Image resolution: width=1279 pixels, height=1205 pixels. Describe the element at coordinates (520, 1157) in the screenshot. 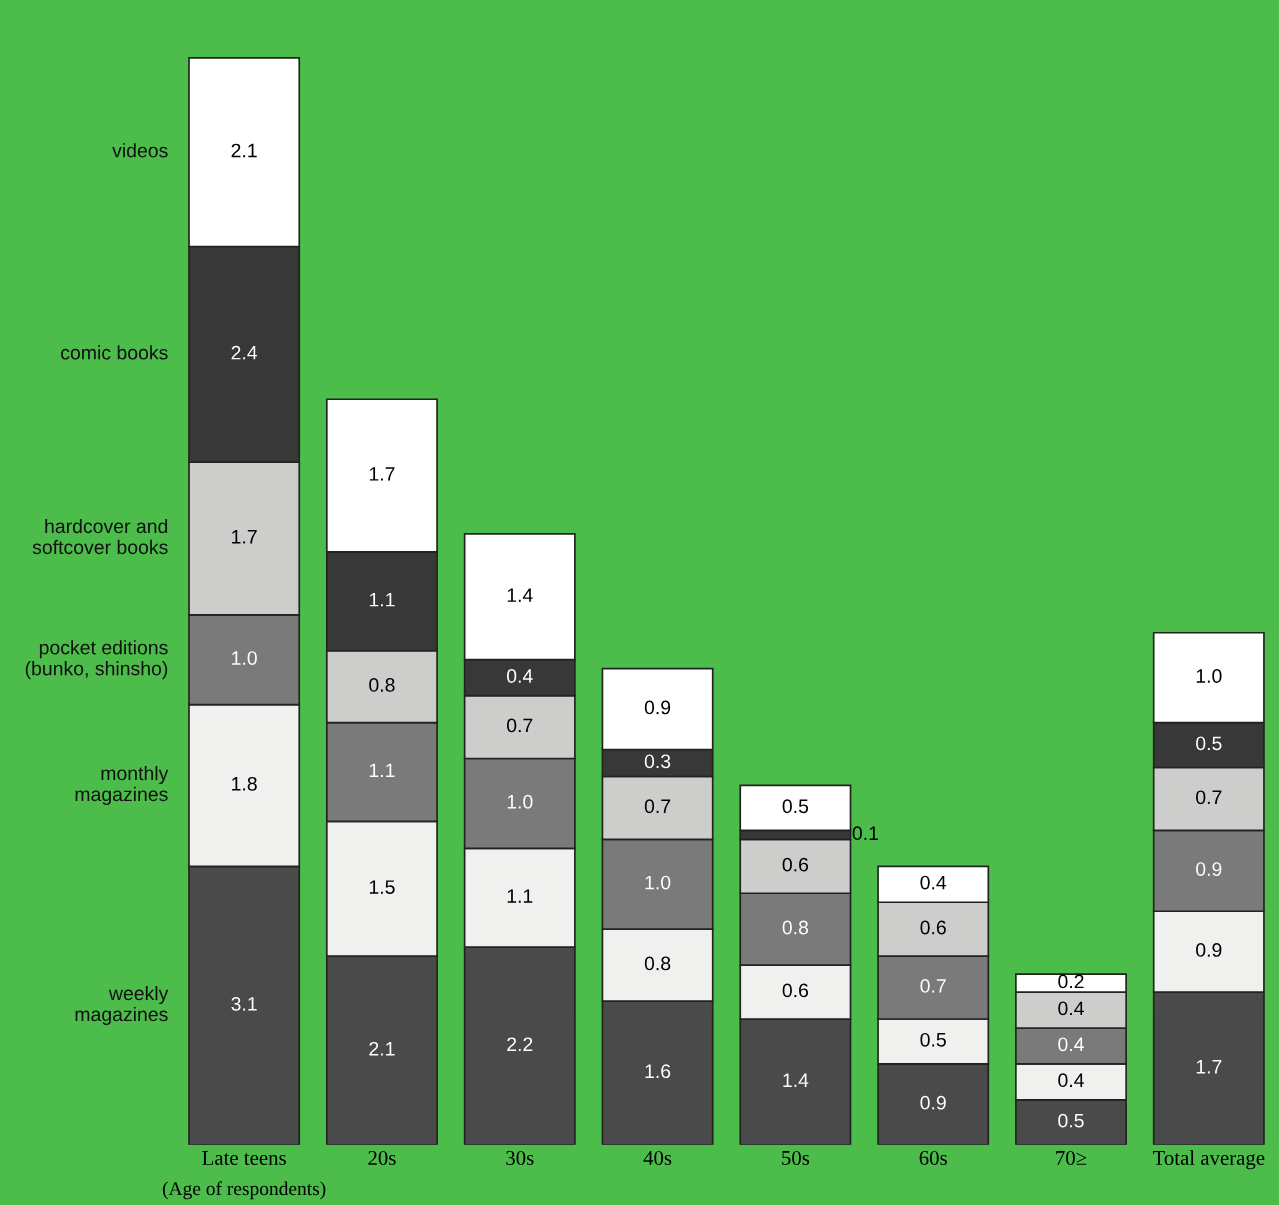

I see `x-tick-label: 30s` at that location.